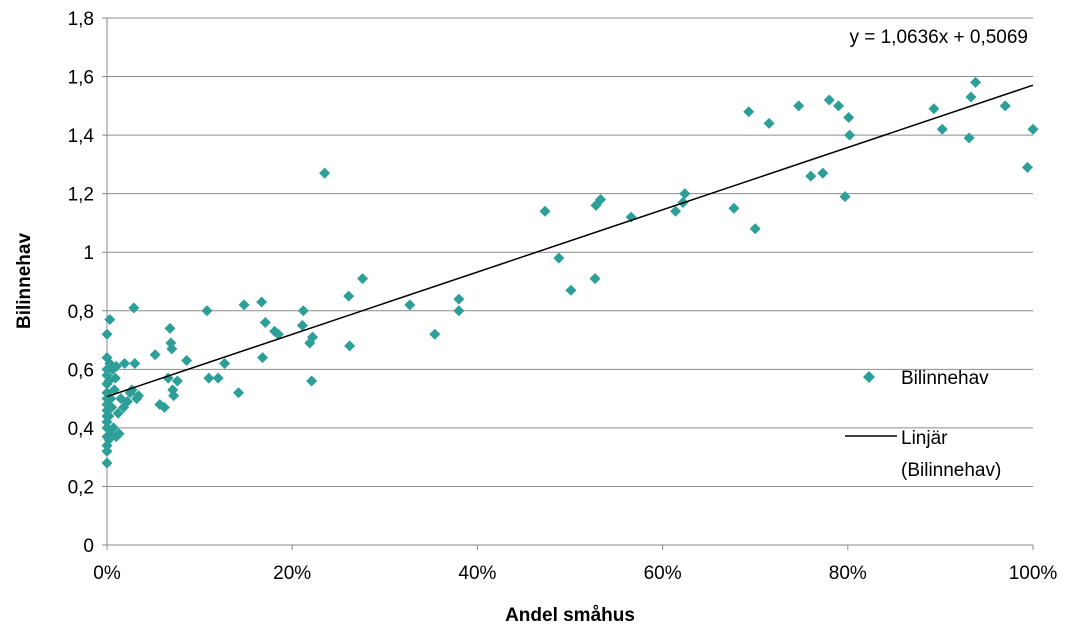 Image resolution: width=1069 pixels, height=628 pixels. Describe the element at coordinates (938, 37) in the screenshot. I see `trendline-equation: y = 1,0636x + 0,5069` at that location.